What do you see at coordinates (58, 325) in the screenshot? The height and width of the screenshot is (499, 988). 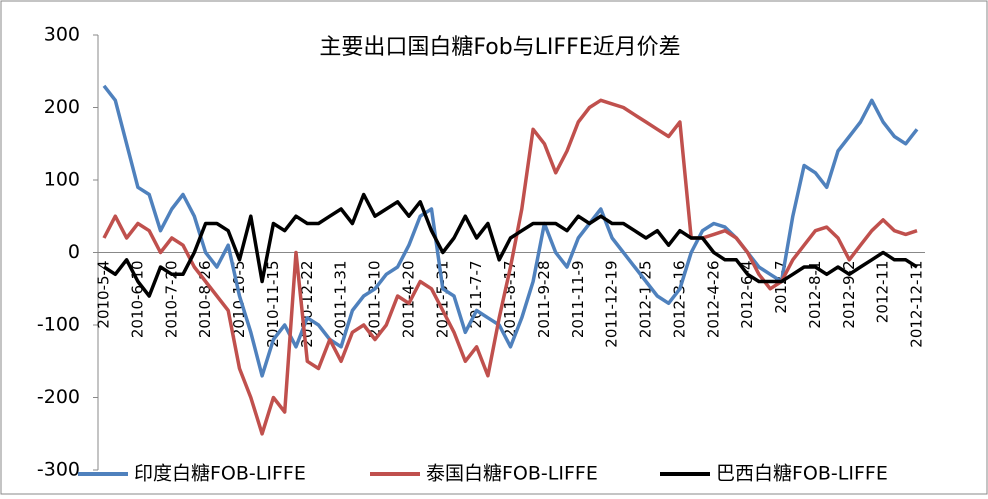 I see `y-tick-label: -100` at bounding box center [58, 325].